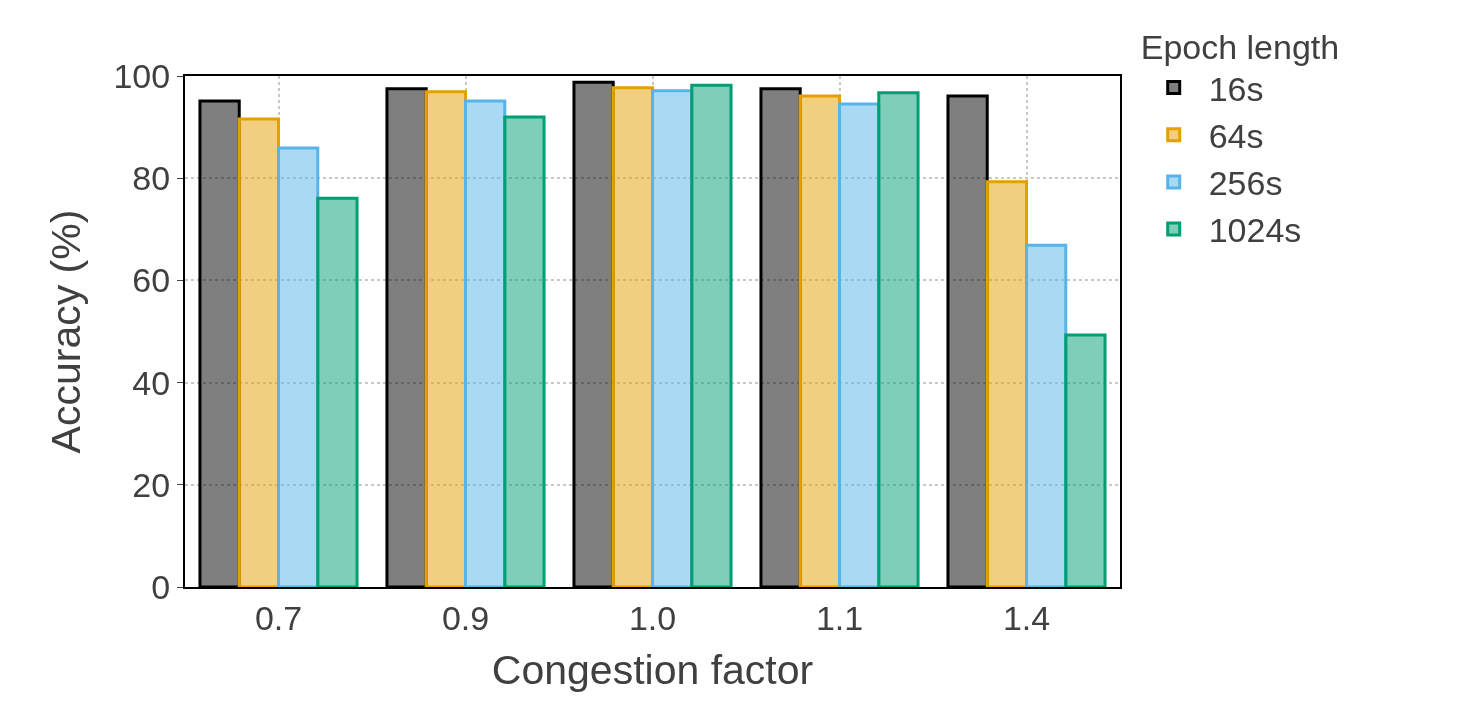  What do you see at coordinates (66, 331) in the screenshot?
I see `y-axis-title: Accuracy (%)` at bounding box center [66, 331].